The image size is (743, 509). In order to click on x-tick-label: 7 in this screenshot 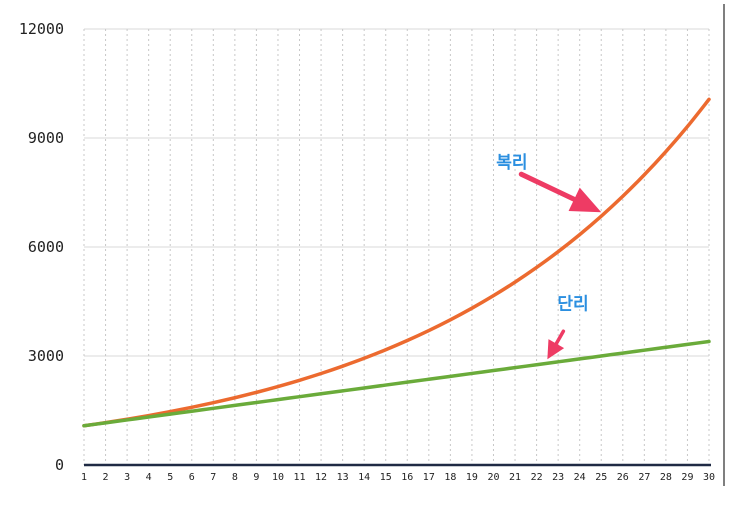, I will do `click(213, 477)`.